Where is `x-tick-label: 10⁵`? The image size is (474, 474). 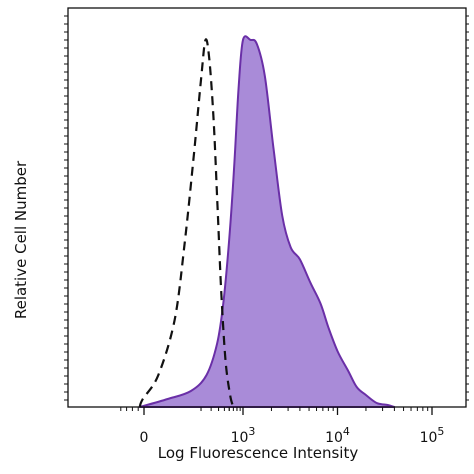
x-tick-label: 10⁵ is located at coordinates (432, 435).